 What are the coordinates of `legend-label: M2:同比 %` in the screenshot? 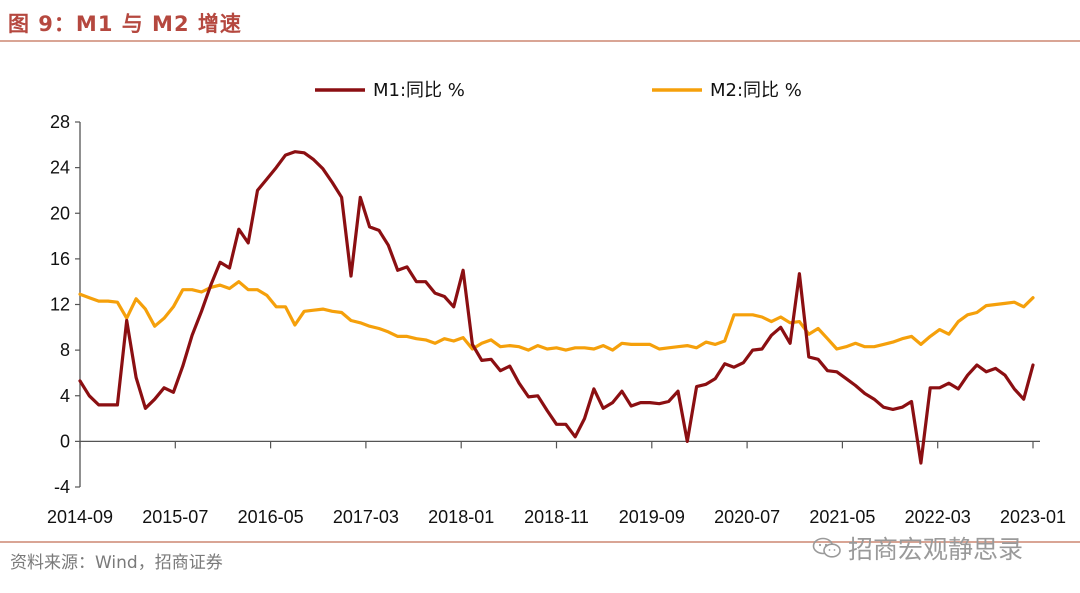 It's located at (756, 90).